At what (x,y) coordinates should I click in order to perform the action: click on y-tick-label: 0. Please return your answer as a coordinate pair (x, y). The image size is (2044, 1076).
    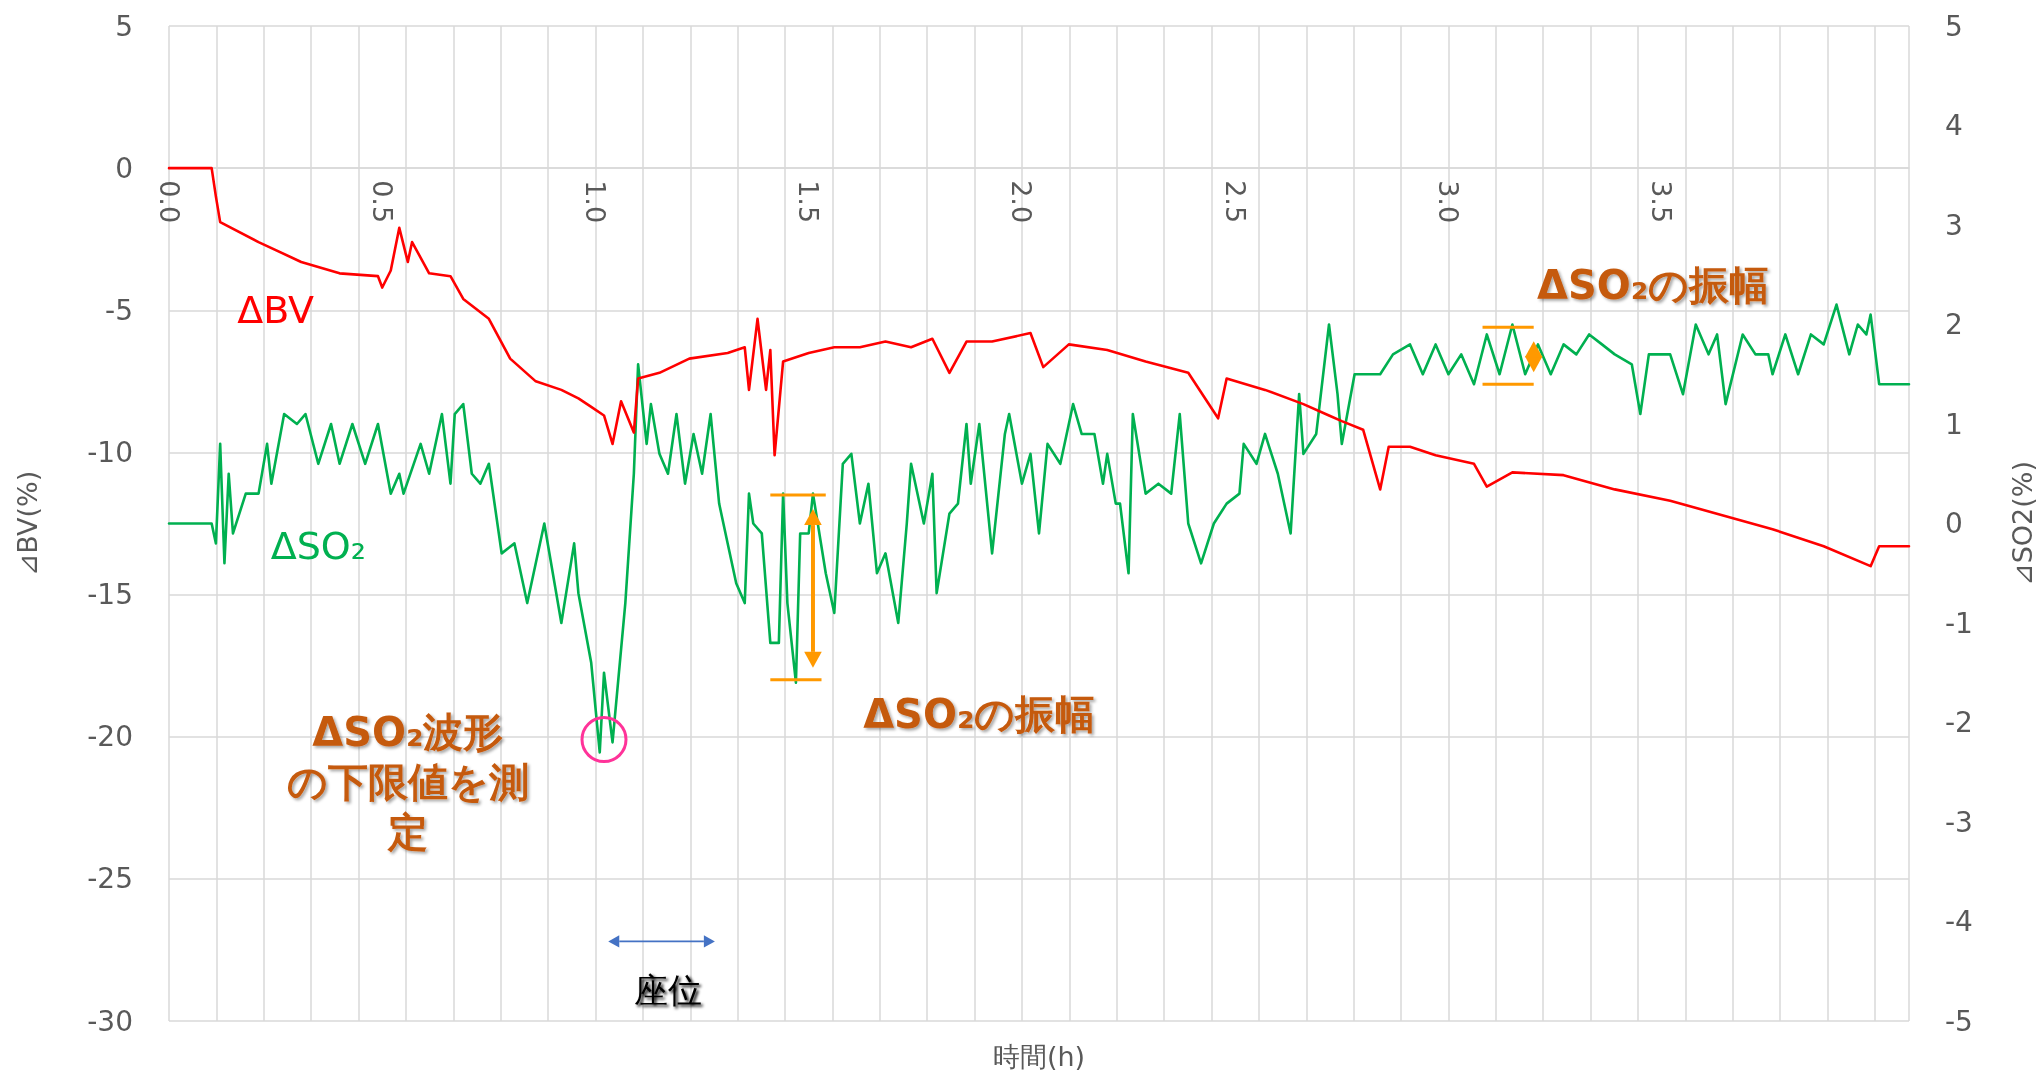
    Looking at the image, I should click on (124, 168).